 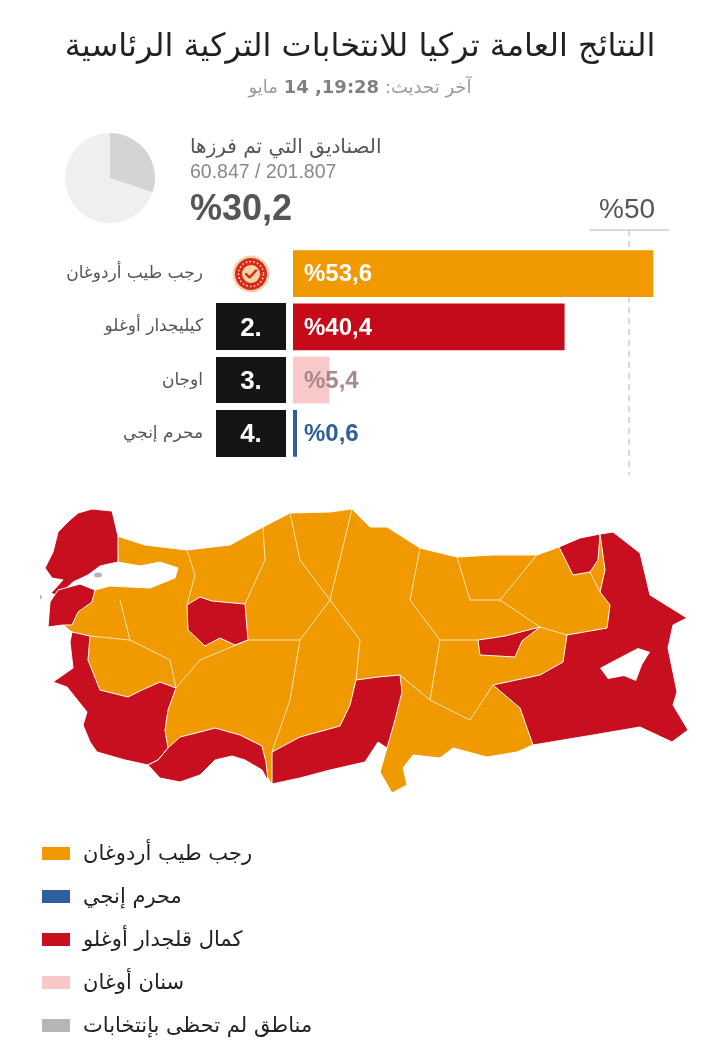 What do you see at coordinates (338, 326) in the screenshot?
I see `data-label: %40,4` at bounding box center [338, 326].